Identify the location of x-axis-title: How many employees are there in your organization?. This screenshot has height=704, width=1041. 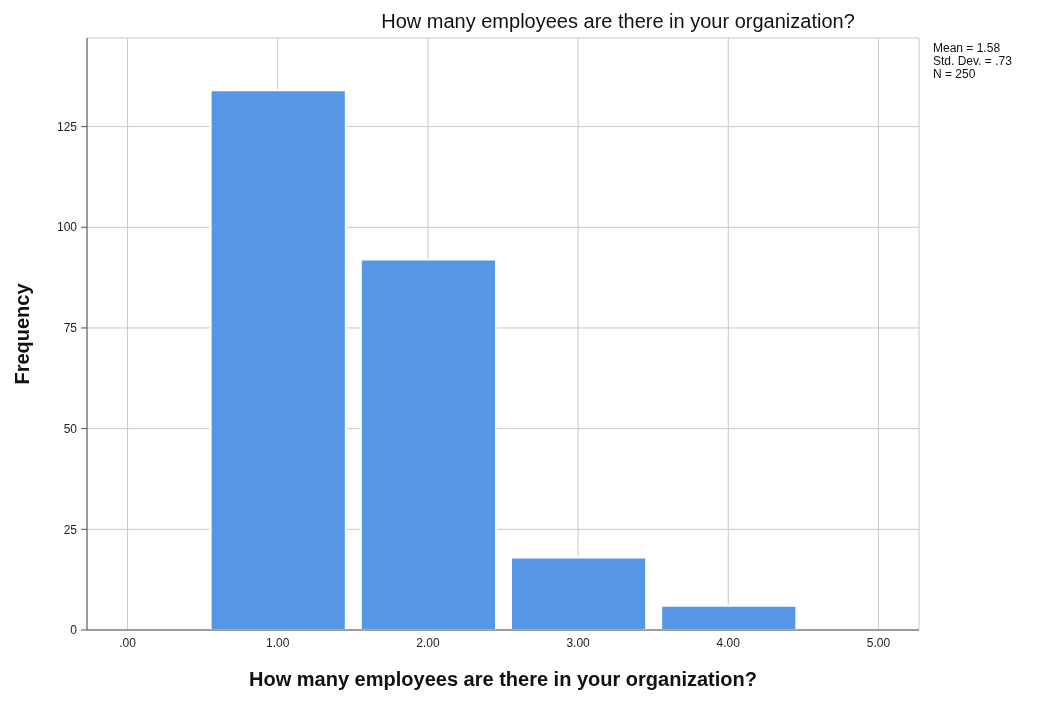
(503, 679).